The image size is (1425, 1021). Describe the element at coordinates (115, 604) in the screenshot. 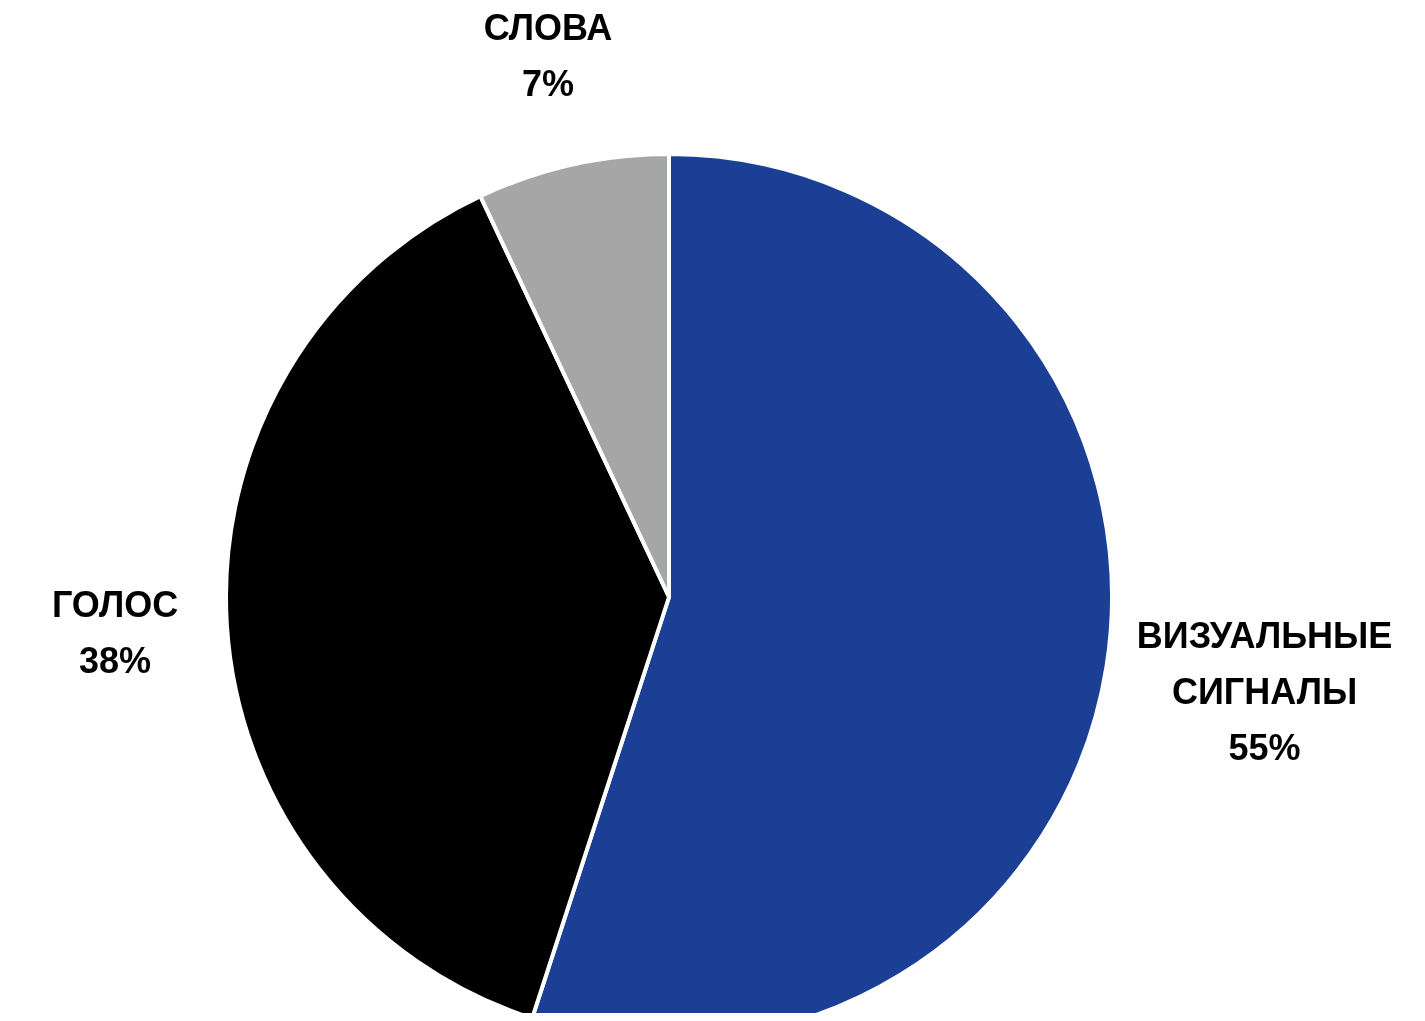

I see `slice-label: ГОЛОС` at that location.